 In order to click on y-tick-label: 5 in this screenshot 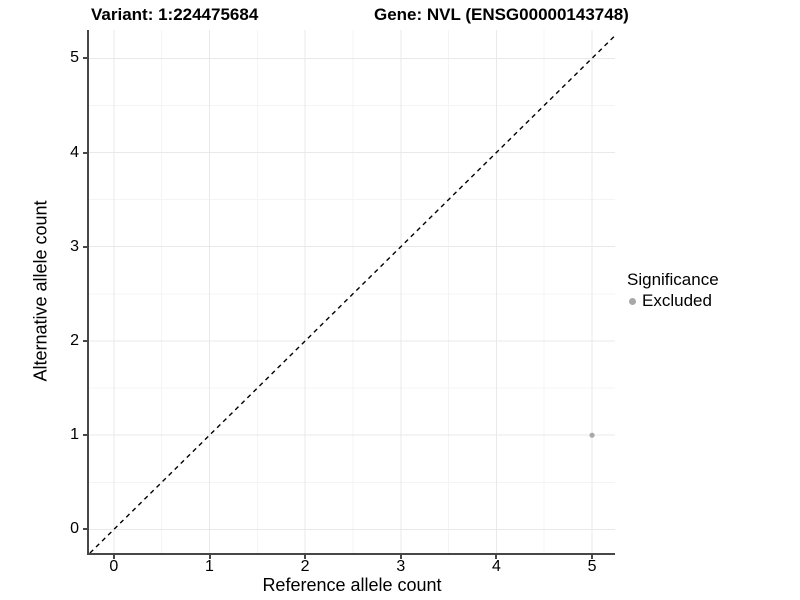, I will do `click(74, 58)`.